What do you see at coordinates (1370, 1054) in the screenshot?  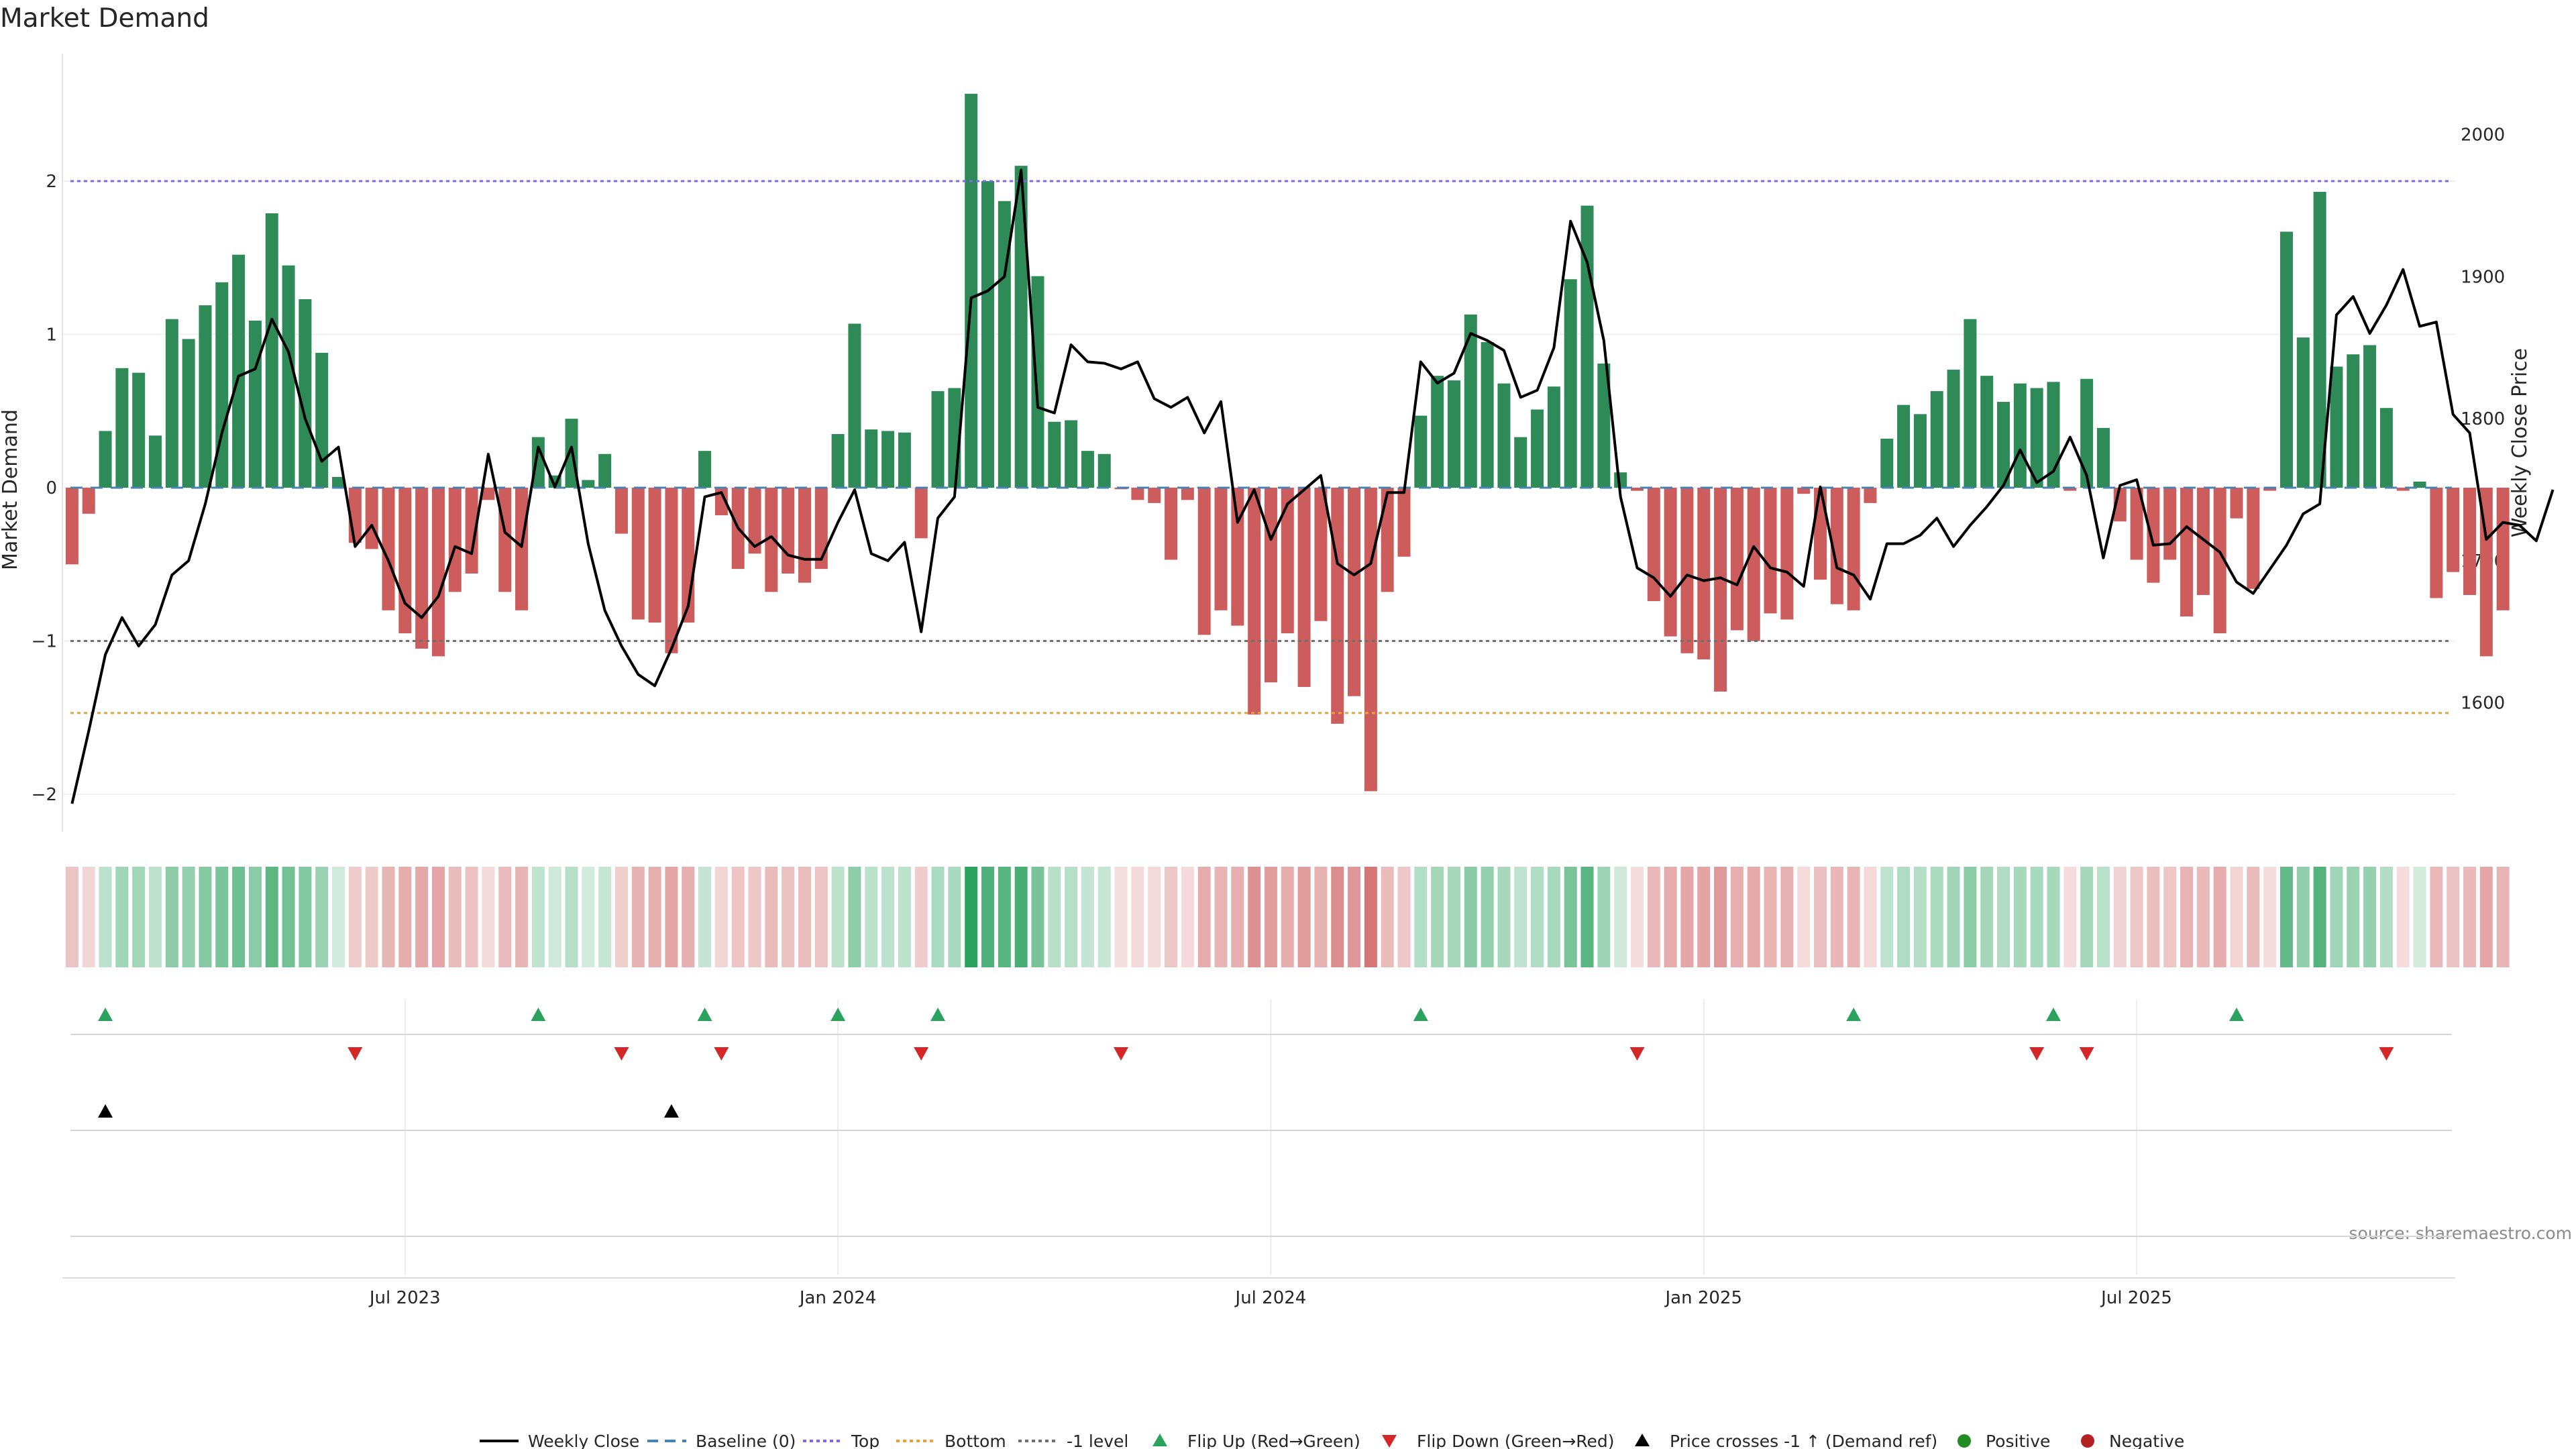 I see `flip-down-markers` at bounding box center [1370, 1054].